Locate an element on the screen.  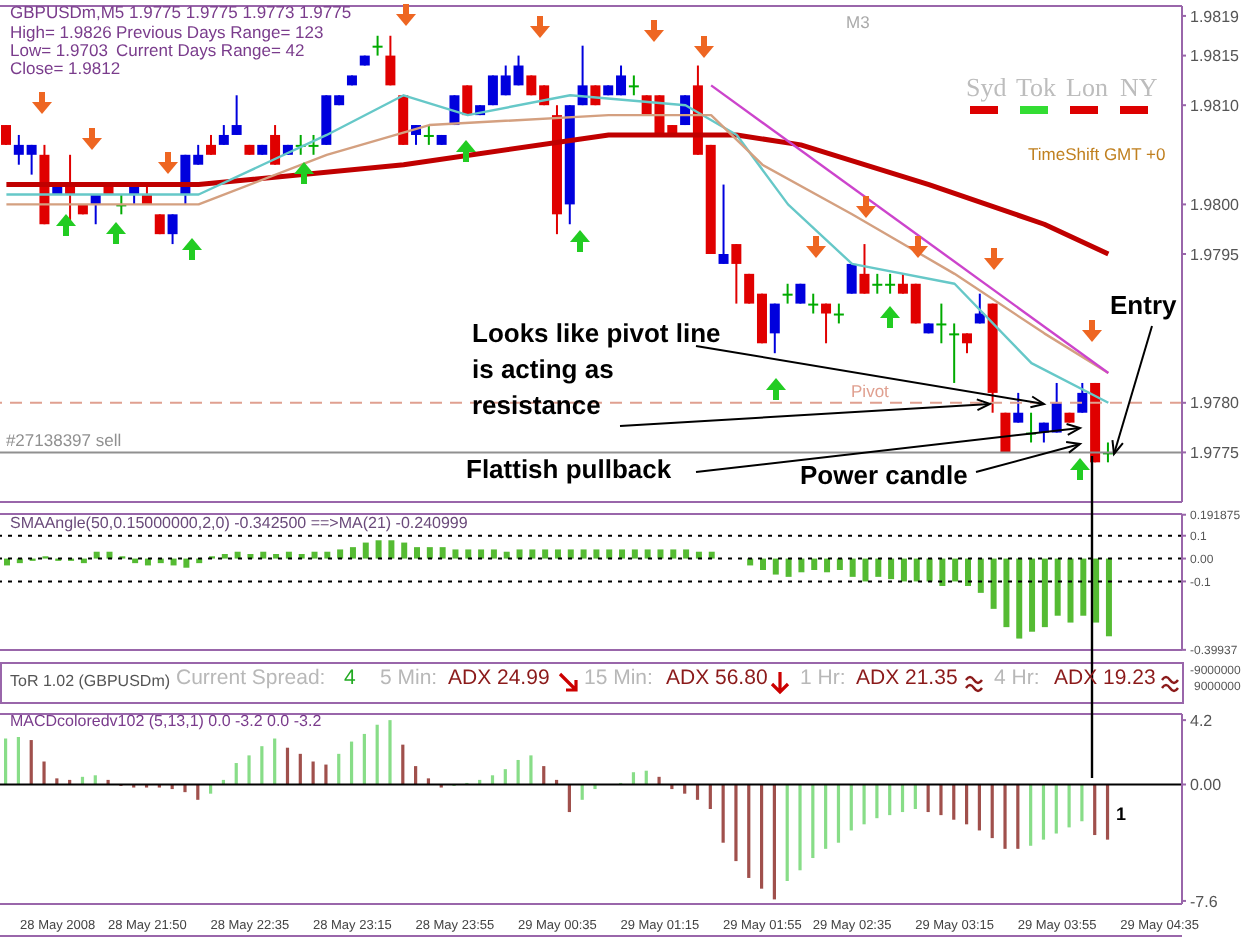
annotation: Entry is located at coordinates (1143, 306).